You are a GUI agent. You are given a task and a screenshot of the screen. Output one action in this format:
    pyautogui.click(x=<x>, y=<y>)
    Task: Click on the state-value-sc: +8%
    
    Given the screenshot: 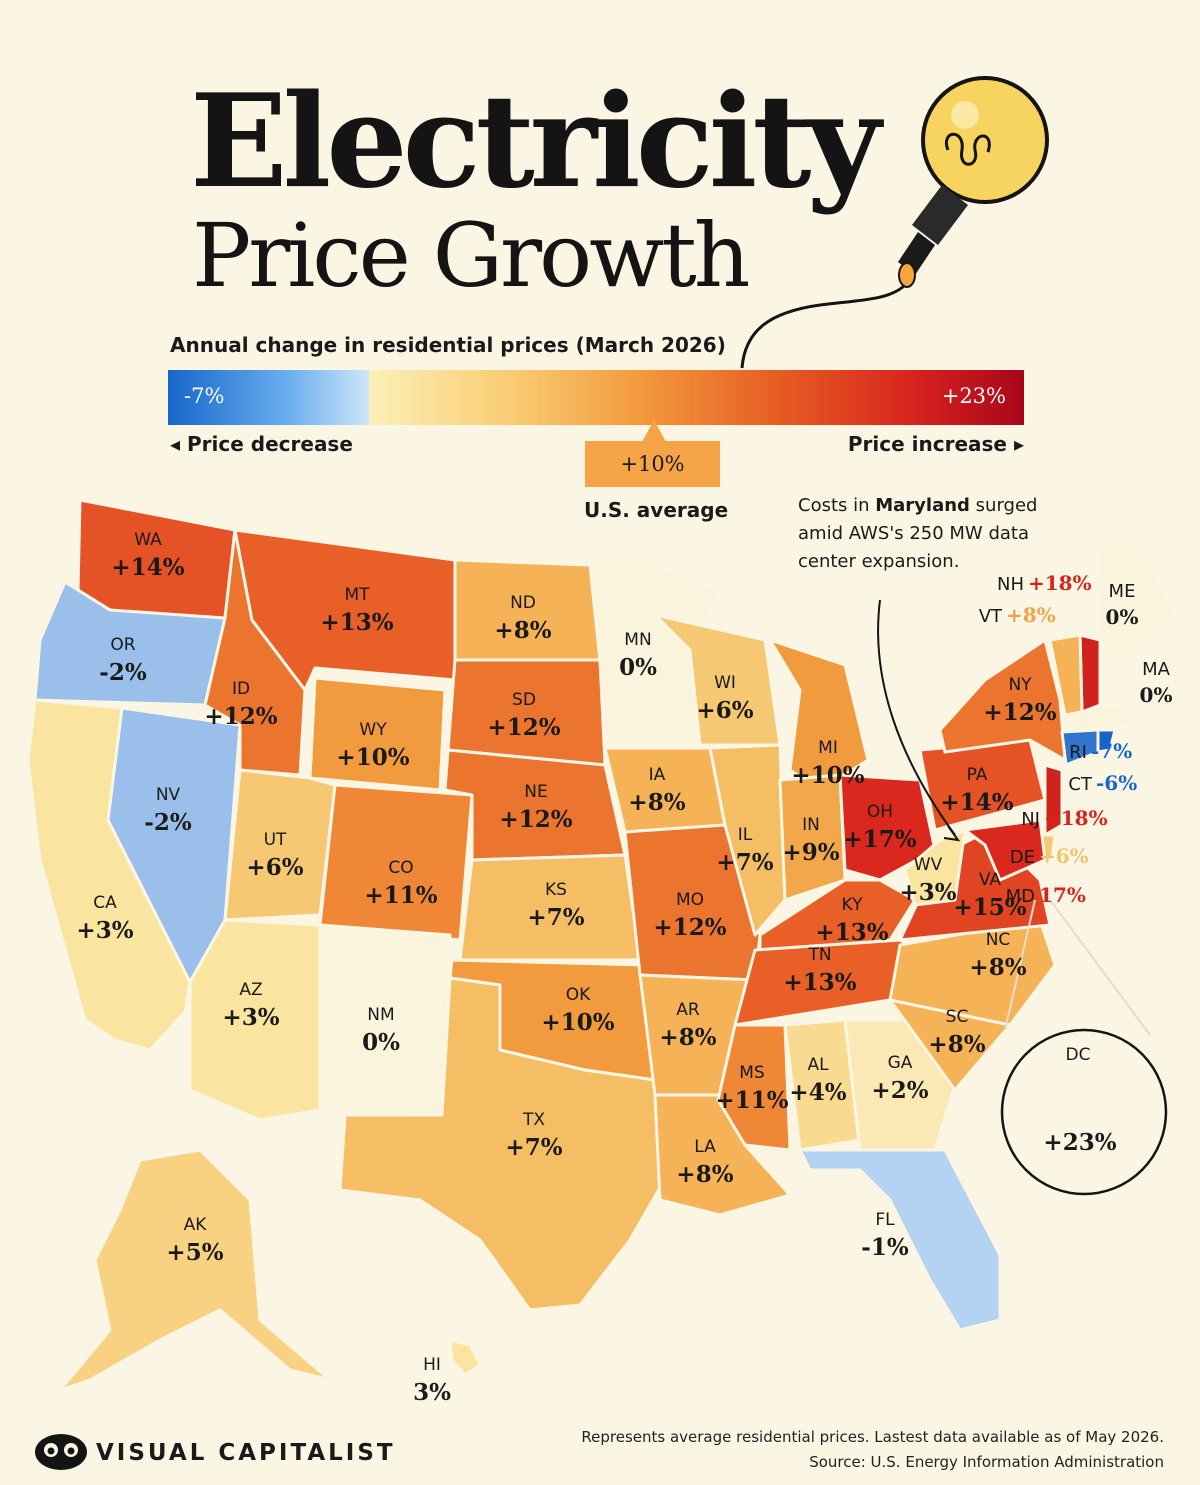 What is the action you would take?
    pyautogui.click(x=956, y=1044)
    